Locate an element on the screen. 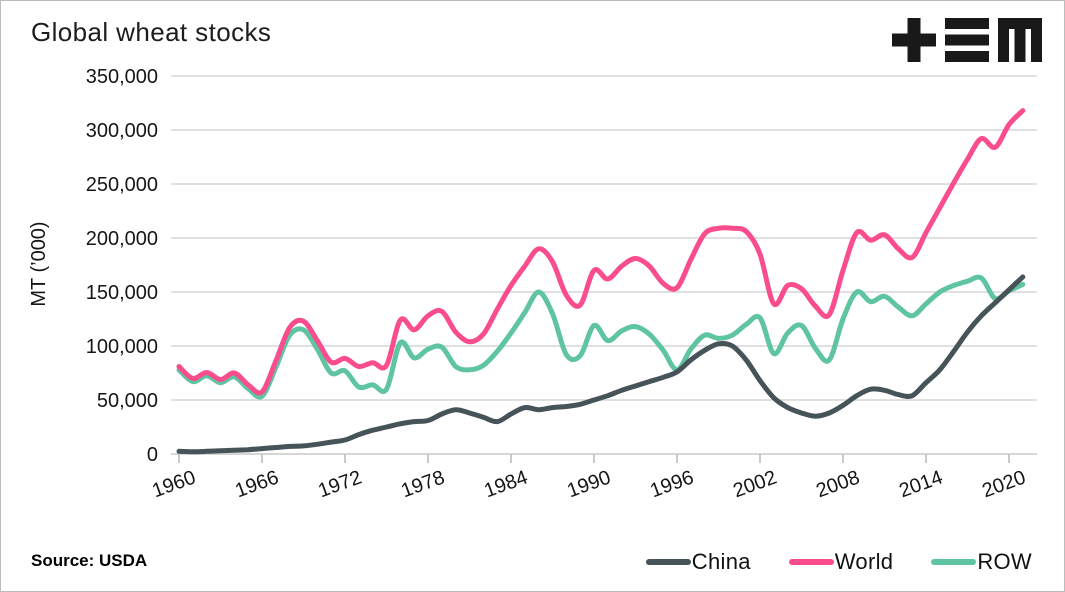  legend-item-world: World is located at coordinates (841, 562).